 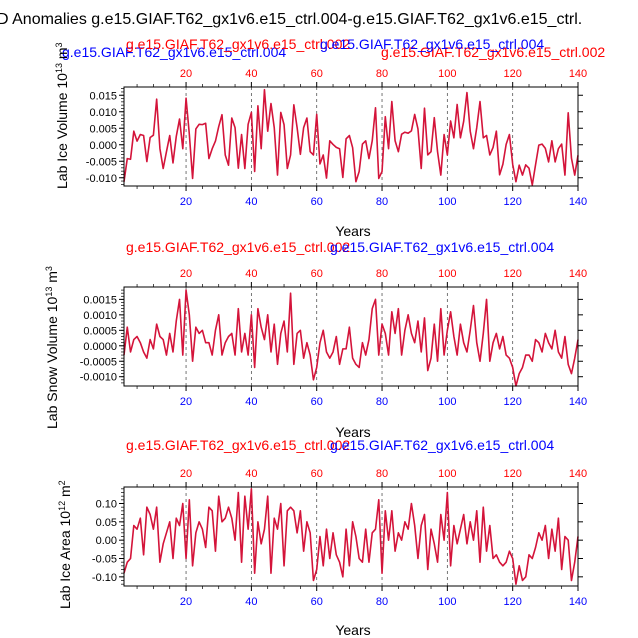 What do you see at coordinates (104, 578) in the screenshot?
I see `y-tick-label: -0.10` at bounding box center [104, 578].